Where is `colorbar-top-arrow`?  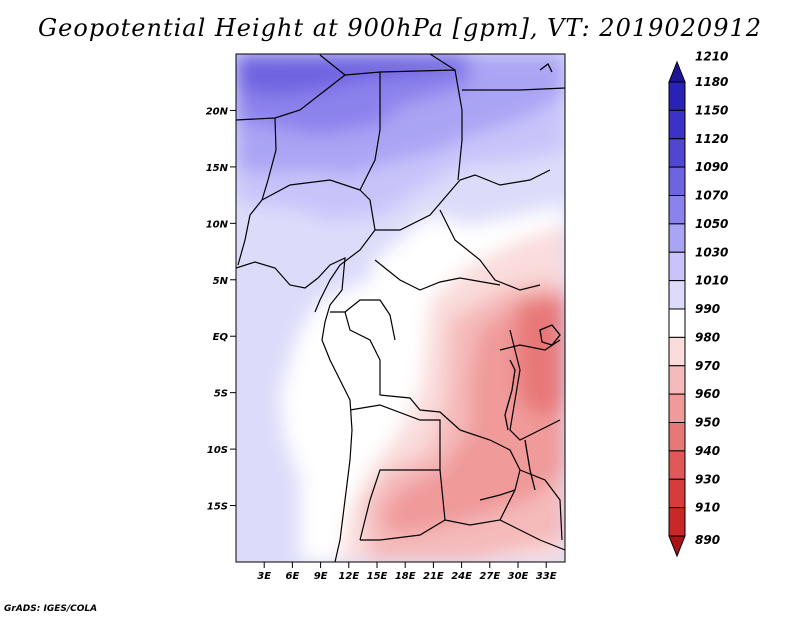
colorbar-top-arrow is located at coordinates (677, 71).